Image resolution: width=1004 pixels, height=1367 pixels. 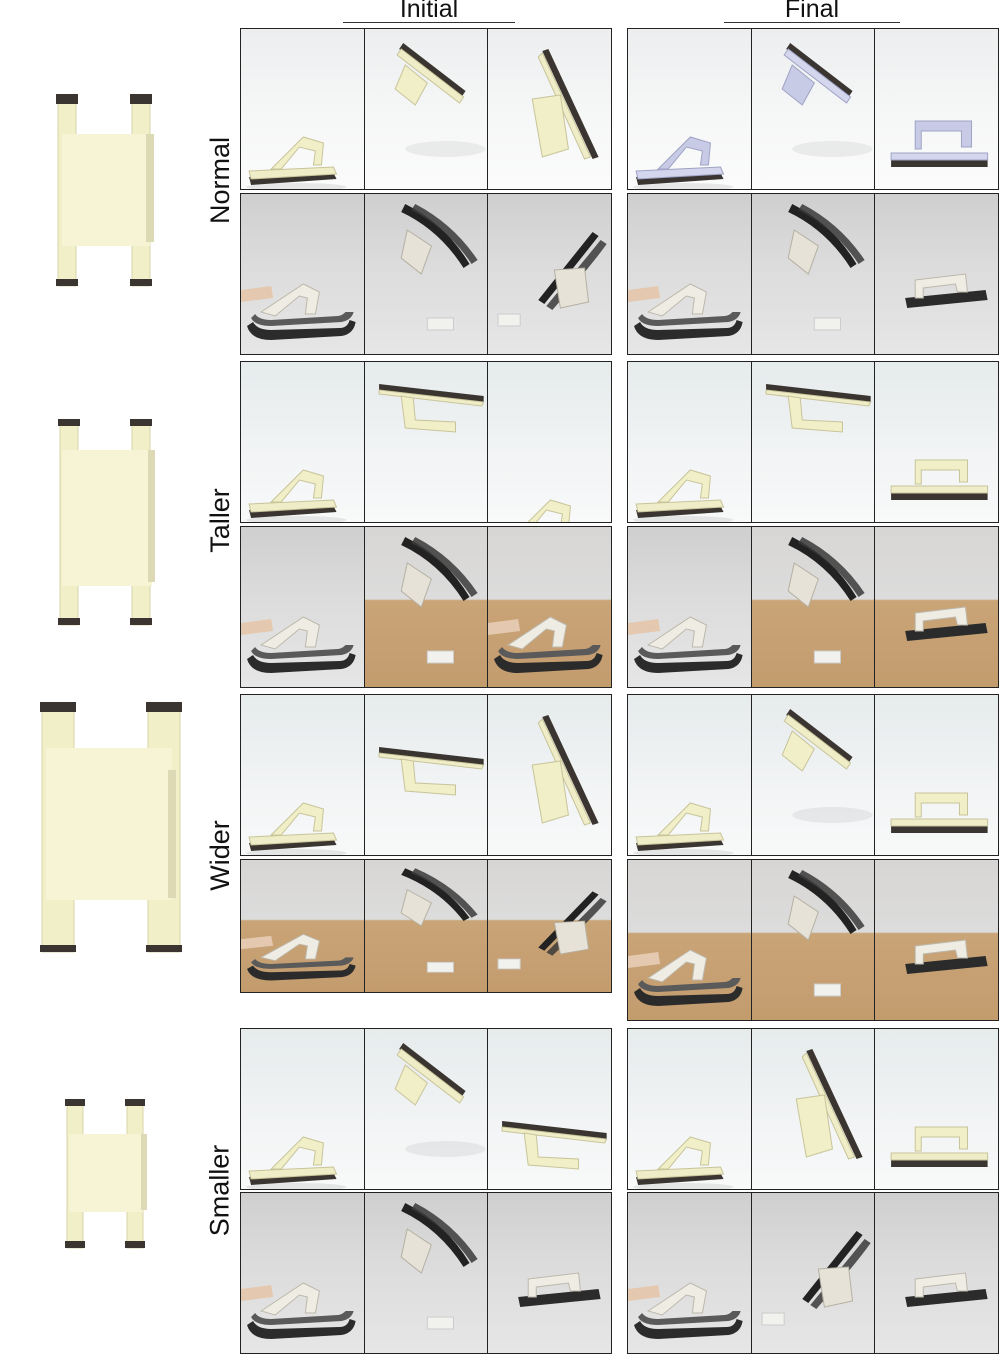 I want to click on strip-normal-real-initial, so click(x=426, y=274).